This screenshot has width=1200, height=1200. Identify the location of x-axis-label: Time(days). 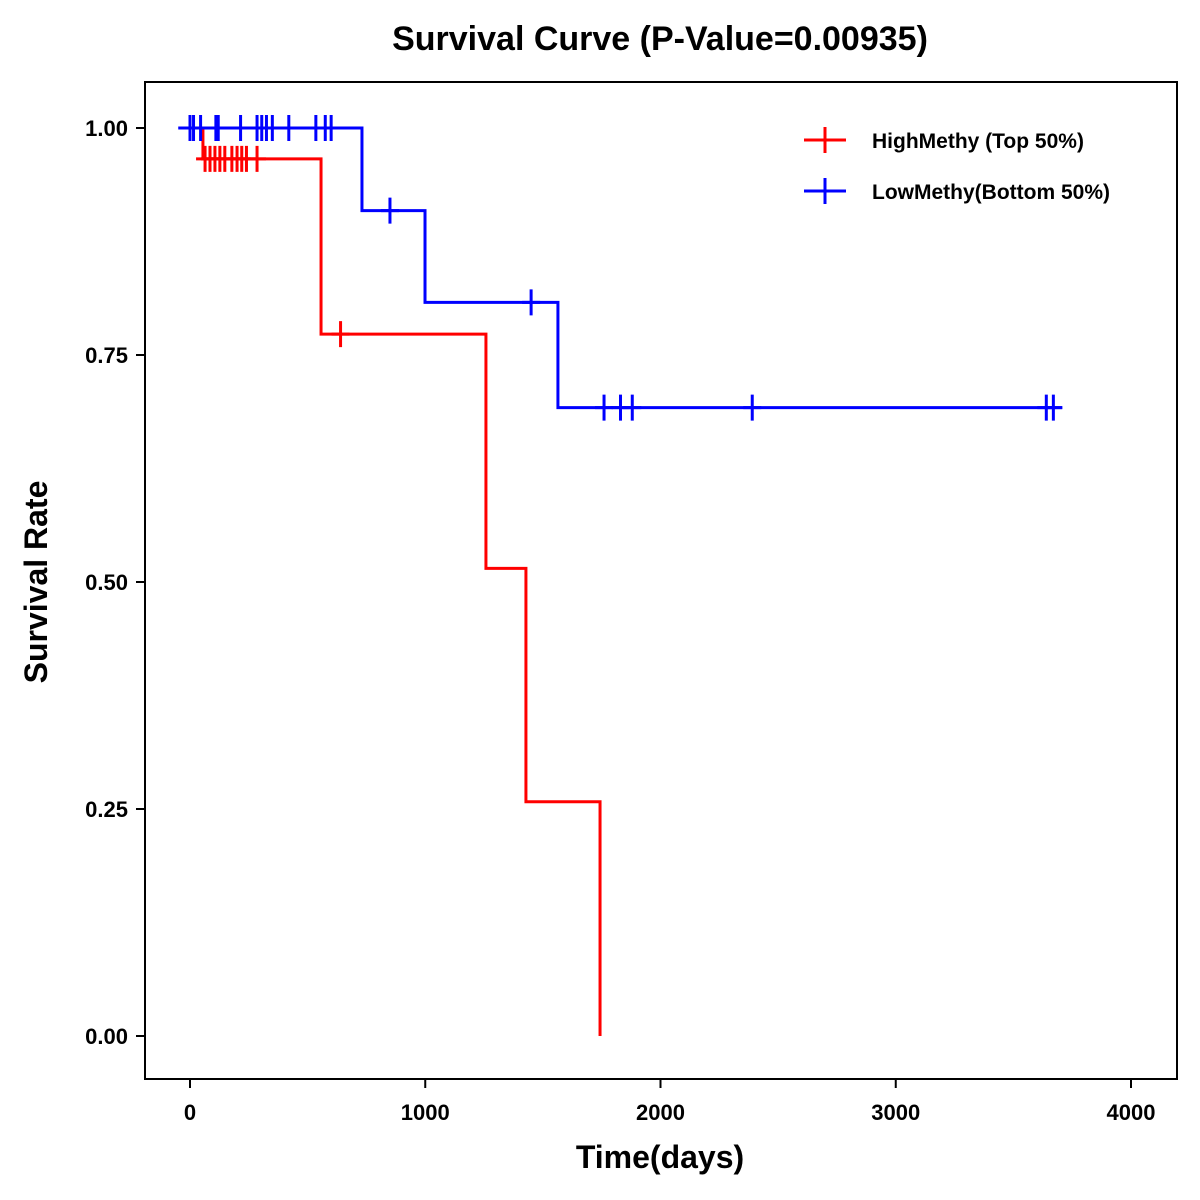
(660, 1157).